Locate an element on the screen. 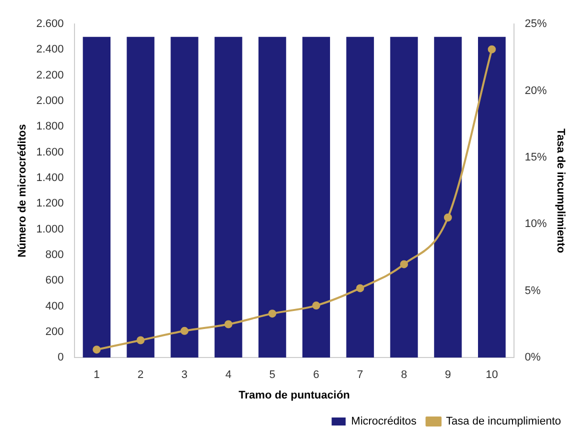 The height and width of the screenshot is (445, 583). y-tick-label: 1.600 is located at coordinates (50, 152).